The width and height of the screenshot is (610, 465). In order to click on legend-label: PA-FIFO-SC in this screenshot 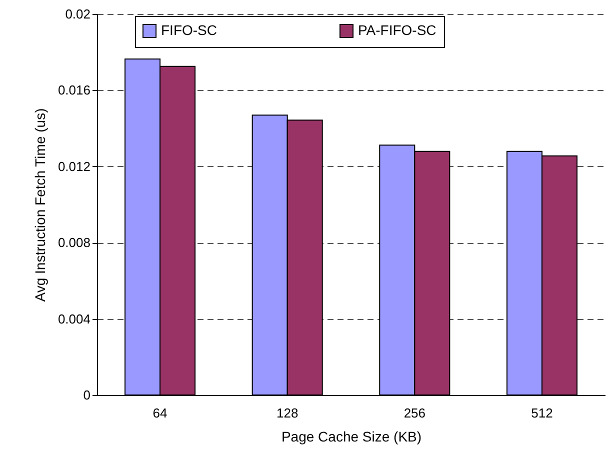, I will do `click(397, 30)`.